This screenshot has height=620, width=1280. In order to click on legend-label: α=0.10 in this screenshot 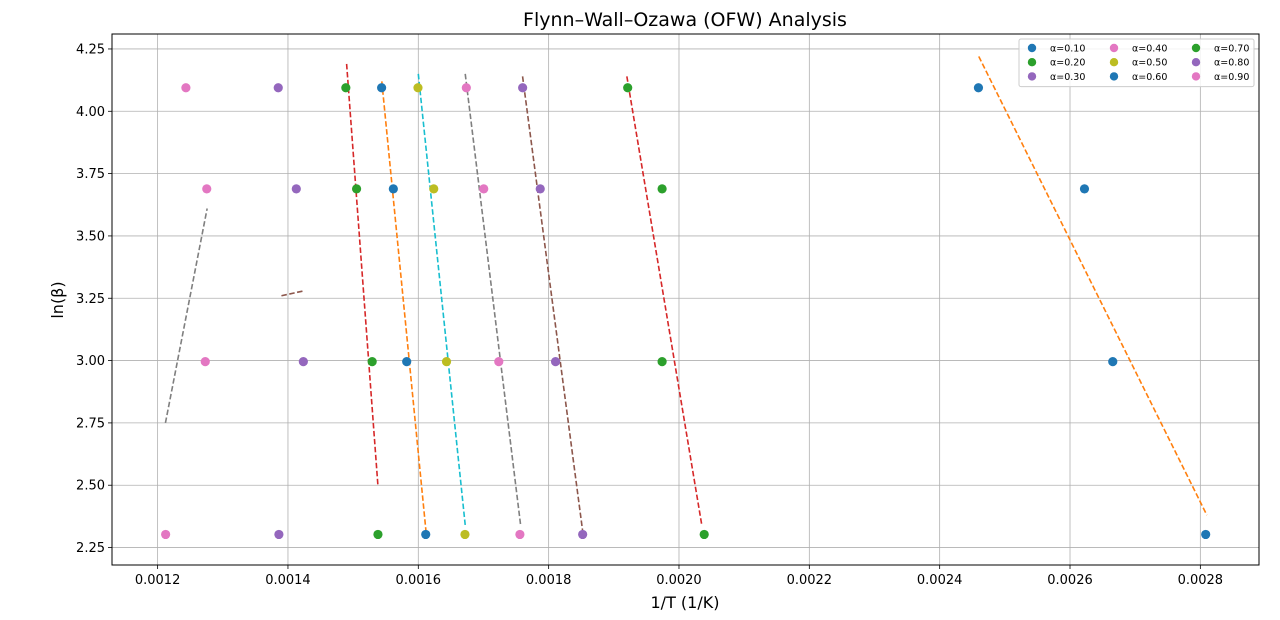, I will do `click(1067, 49)`.